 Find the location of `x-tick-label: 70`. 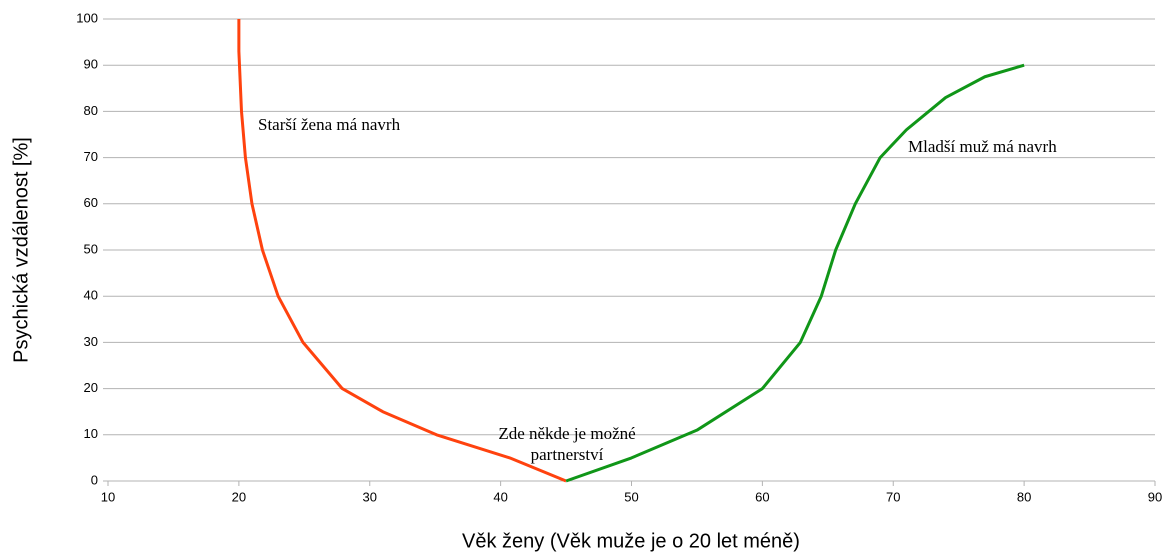

x-tick-label: 70 is located at coordinates (893, 496).